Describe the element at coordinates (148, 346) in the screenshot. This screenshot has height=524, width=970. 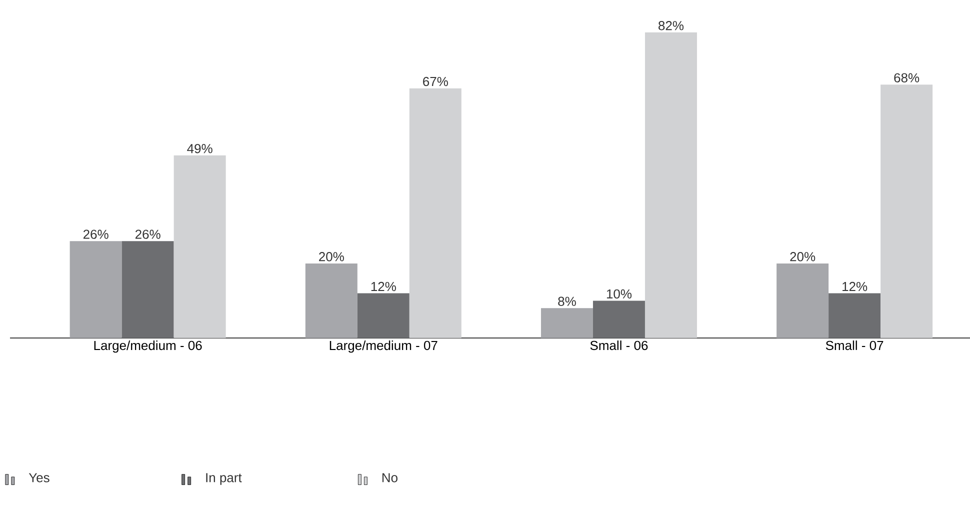
I see `x-tick-label: Large/medium - 06` at that location.